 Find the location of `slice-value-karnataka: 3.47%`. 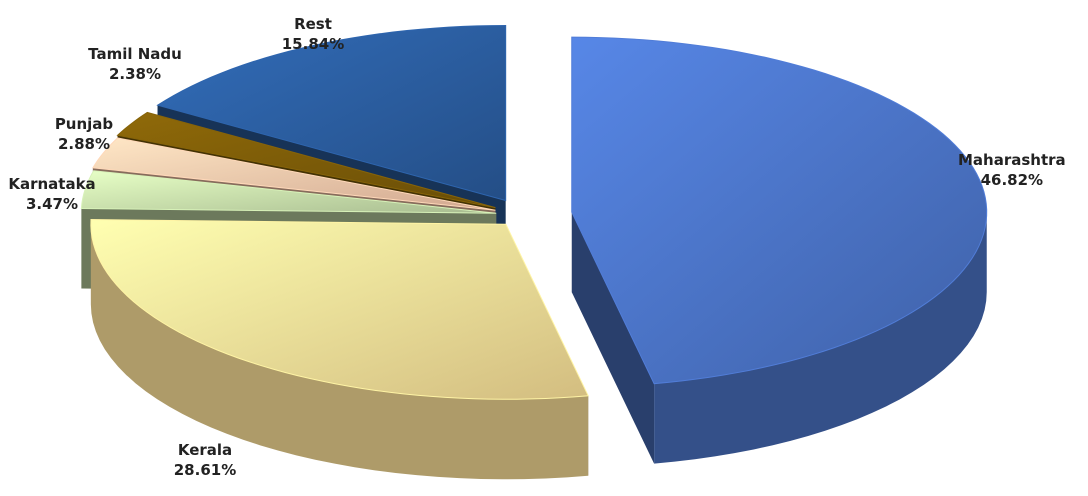

slice-value-karnataka: 3.47% is located at coordinates (52, 204).